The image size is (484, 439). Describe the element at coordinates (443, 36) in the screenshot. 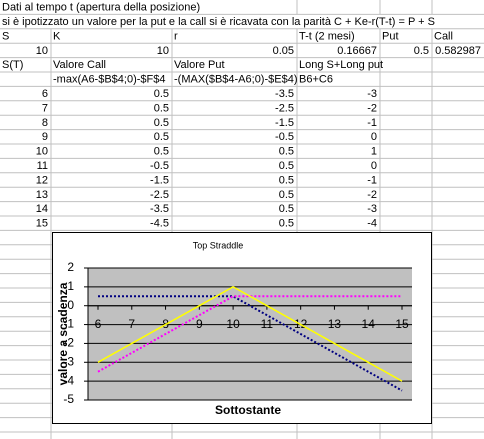

I see `text-cell: Call` at that location.